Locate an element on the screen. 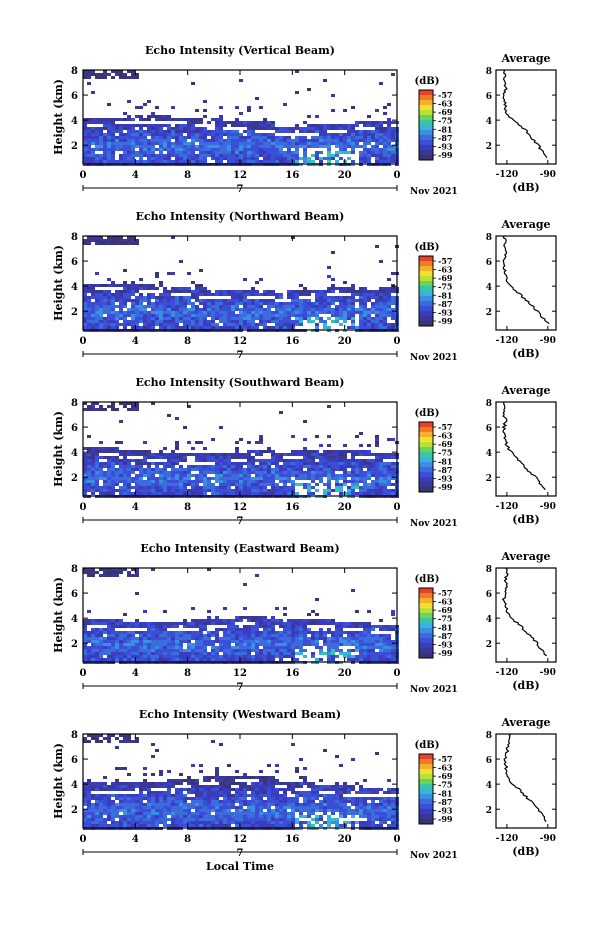 This screenshot has height=929, width=610. profile-y-tick-label: 8 is located at coordinates (489, 238).